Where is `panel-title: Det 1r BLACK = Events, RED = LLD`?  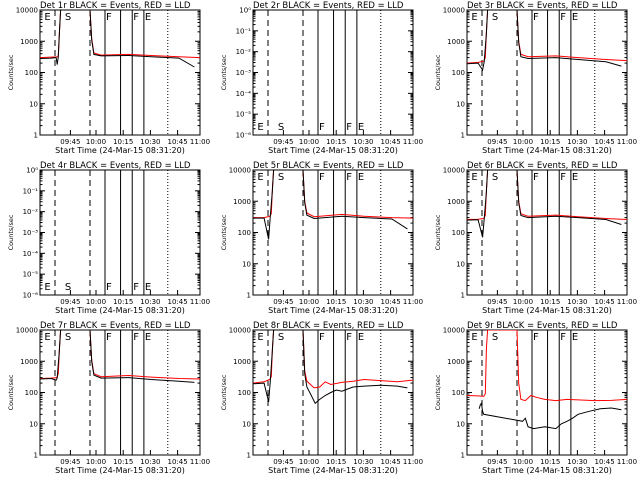 panel-title: Det 1r BLACK = Events, RED = LLD is located at coordinates (115, 6).